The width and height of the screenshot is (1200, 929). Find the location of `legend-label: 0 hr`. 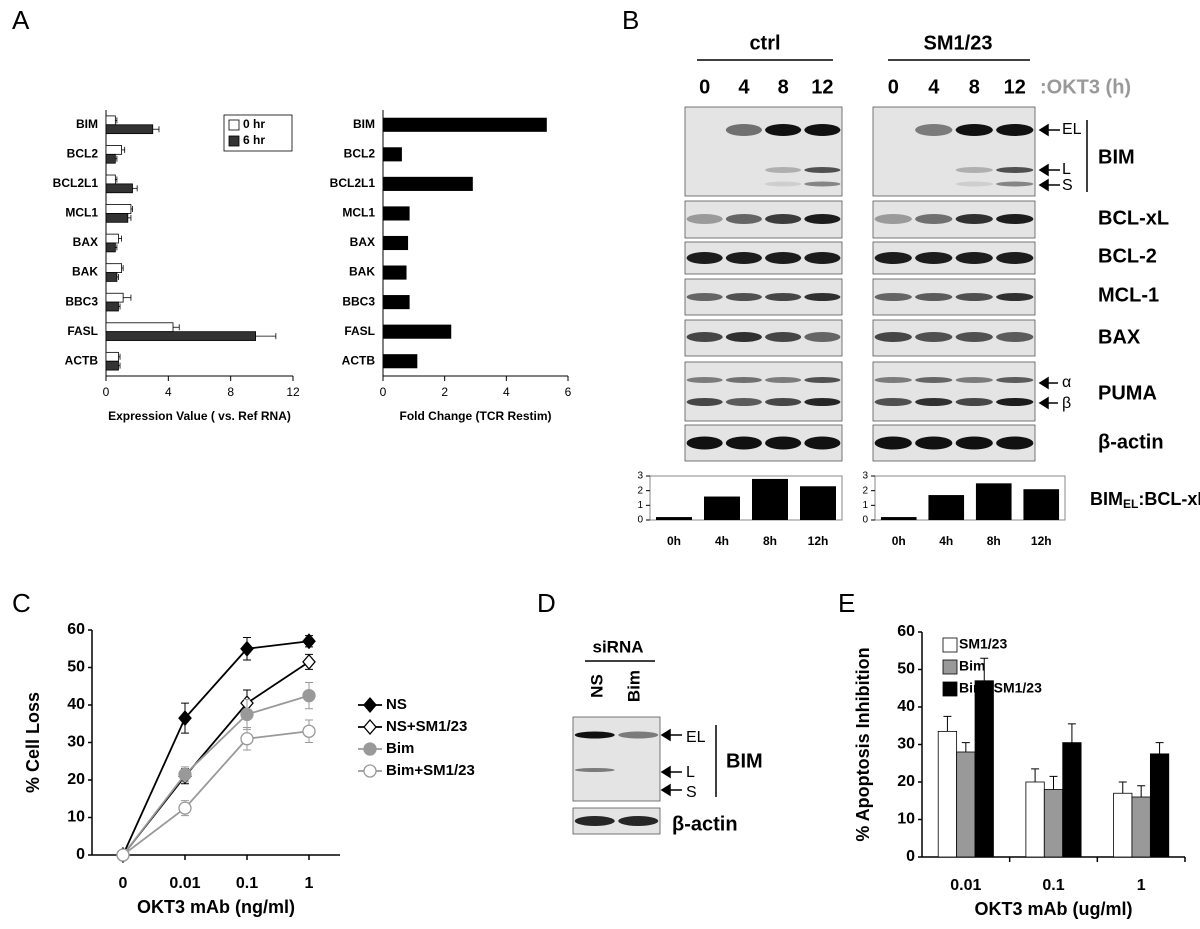

legend-label: 0 hr is located at coordinates (254, 124).